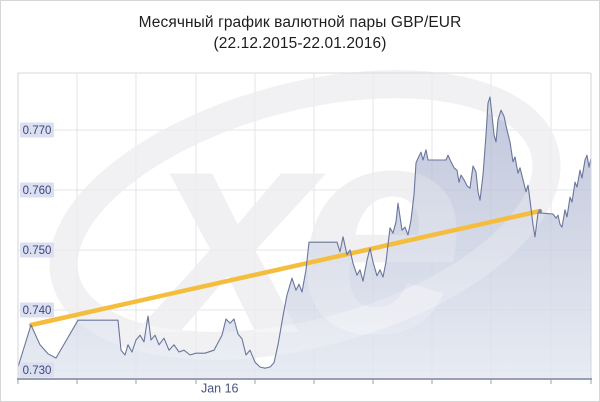 The width and height of the screenshot is (600, 402). I want to click on chart-title-line2: (22.12.2015-22.01.2016), so click(300, 43).